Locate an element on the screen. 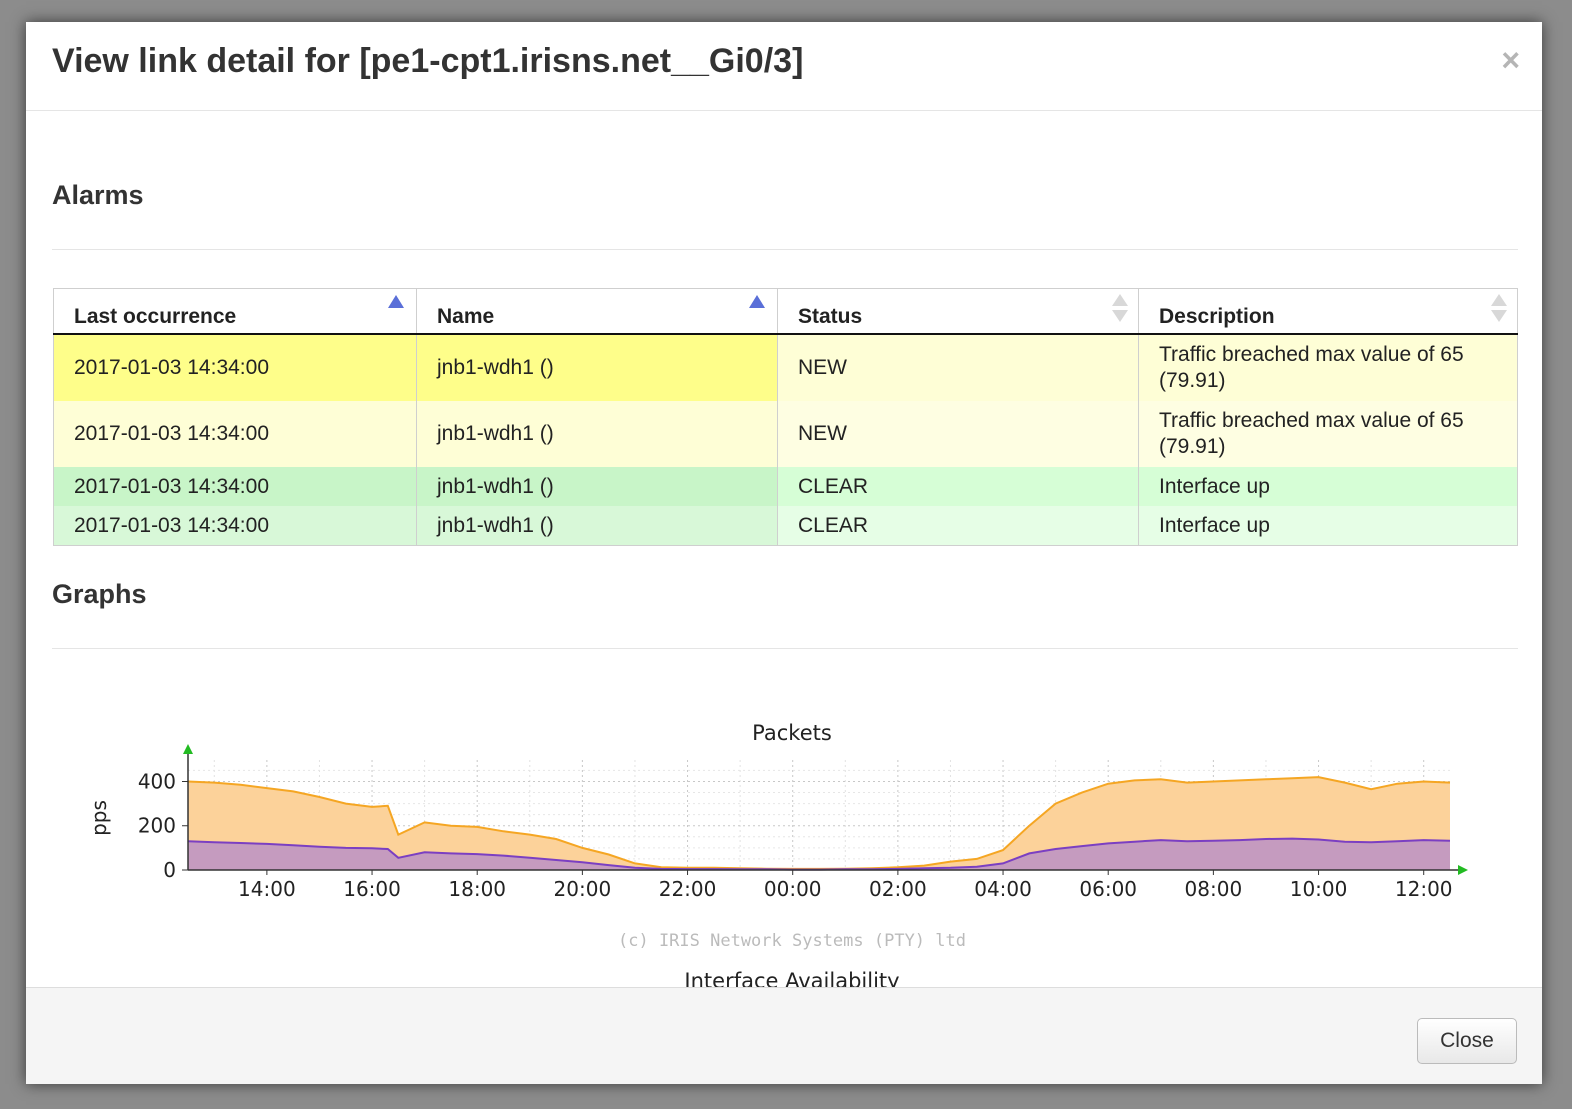  graphs-heading: Graphs is located at coordinates (99, 594).